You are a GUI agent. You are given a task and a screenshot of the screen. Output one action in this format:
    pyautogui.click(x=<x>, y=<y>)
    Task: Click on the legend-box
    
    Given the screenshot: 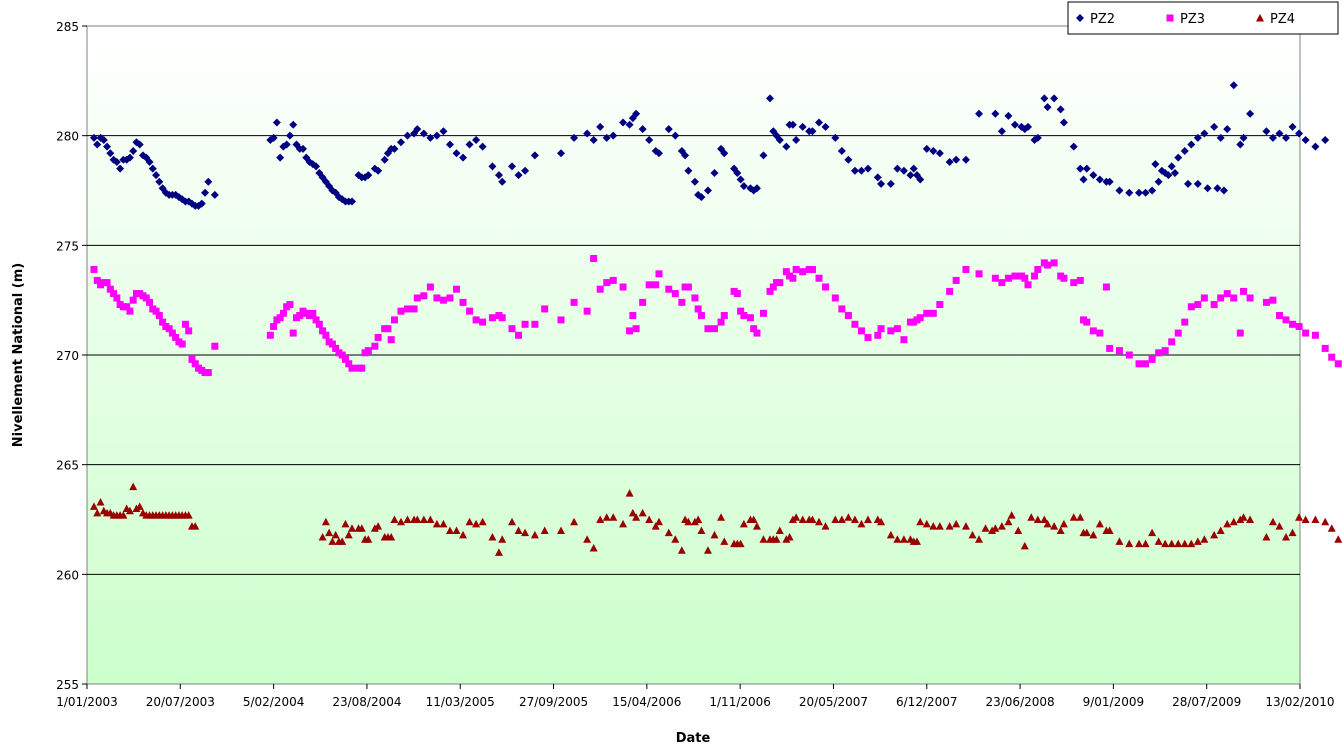 What is the action you would take?
    pyautogui.click(x=1203, y=18)
    